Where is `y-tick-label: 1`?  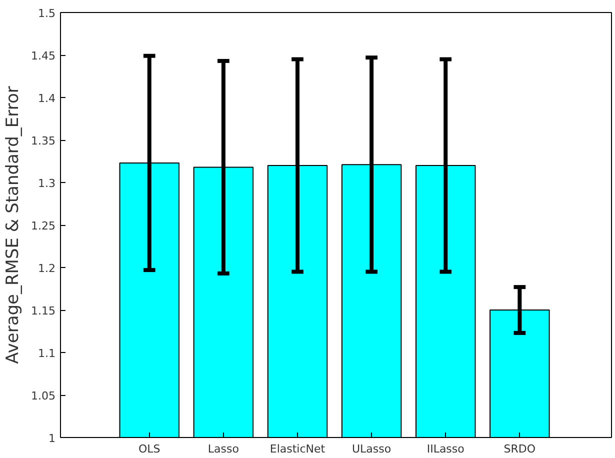 y-tick-label: 1 is located at coordinates (52, 438).